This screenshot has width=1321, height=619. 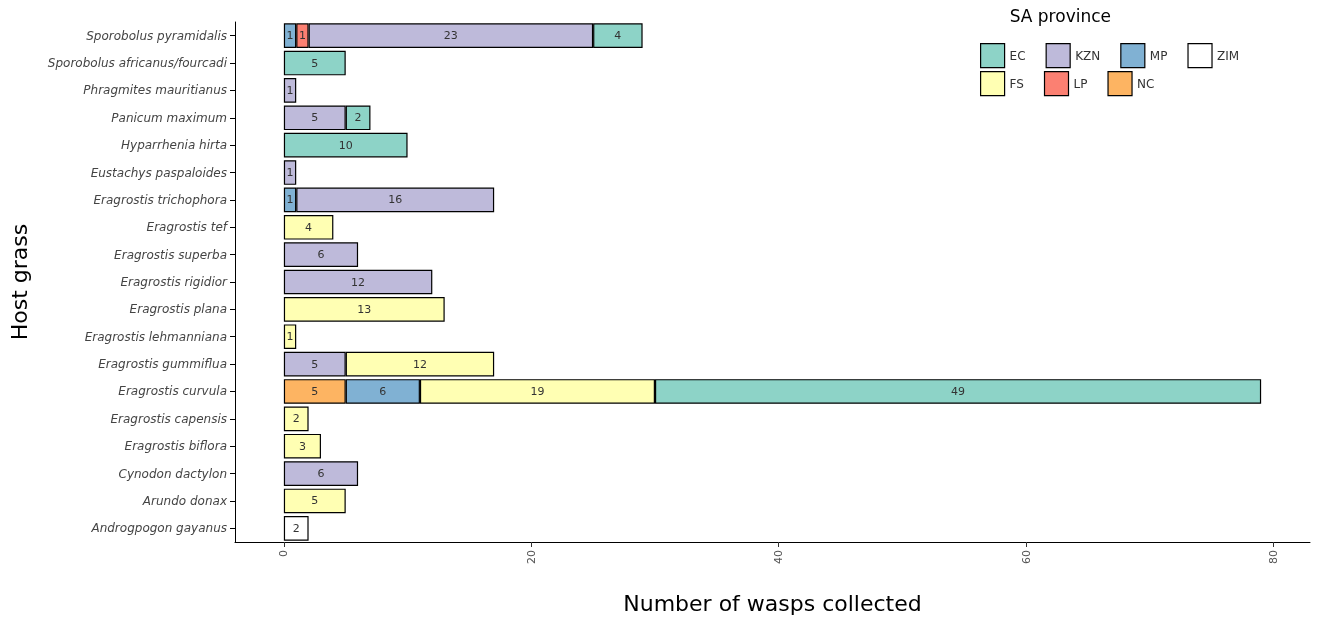 What do you see at coordinates (168, 418) in the screenshot?
I see `y-tick-label: Eragrostis capensis` at bounding box center [168, 418].